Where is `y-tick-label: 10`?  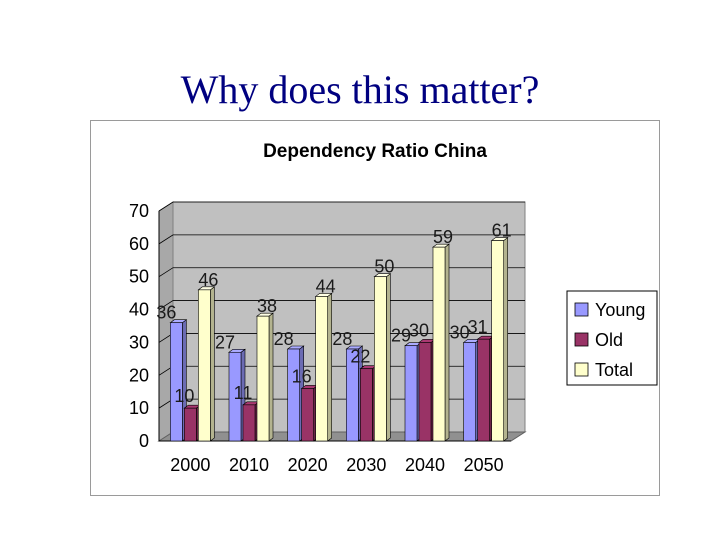 y-tick-label: 10 is located at coordinates (139, 408).